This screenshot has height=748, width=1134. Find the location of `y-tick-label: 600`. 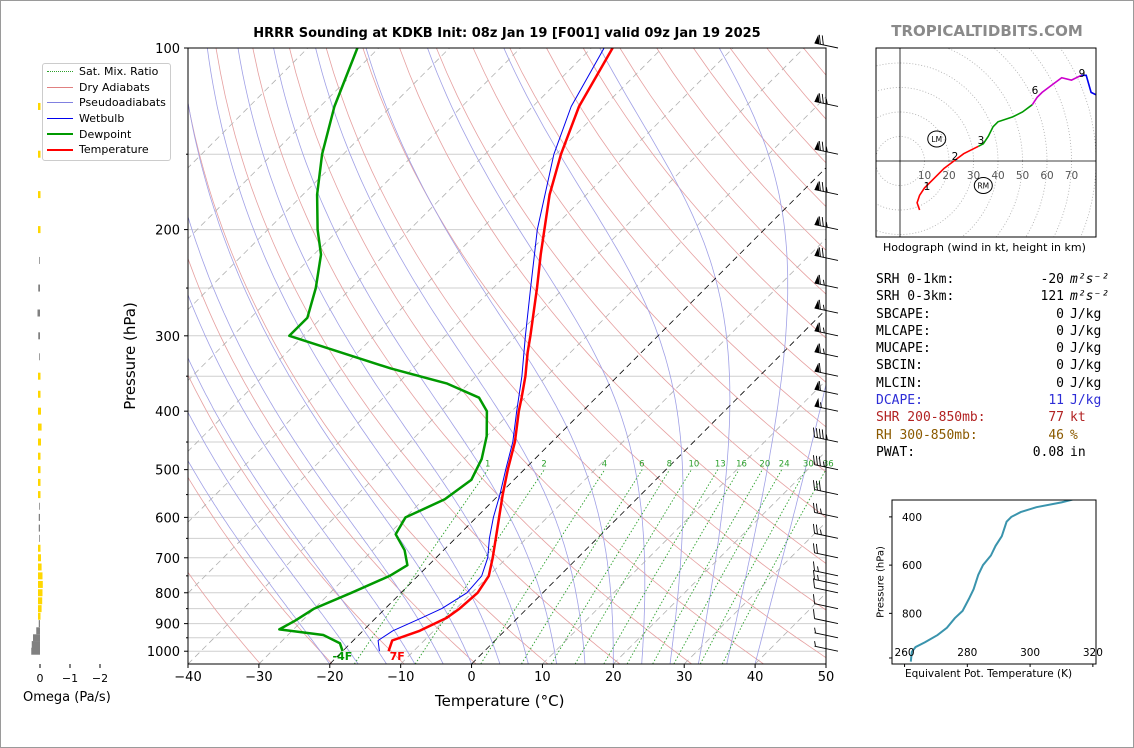

y-tick-label: 600 is located at coordinates (167, 518).